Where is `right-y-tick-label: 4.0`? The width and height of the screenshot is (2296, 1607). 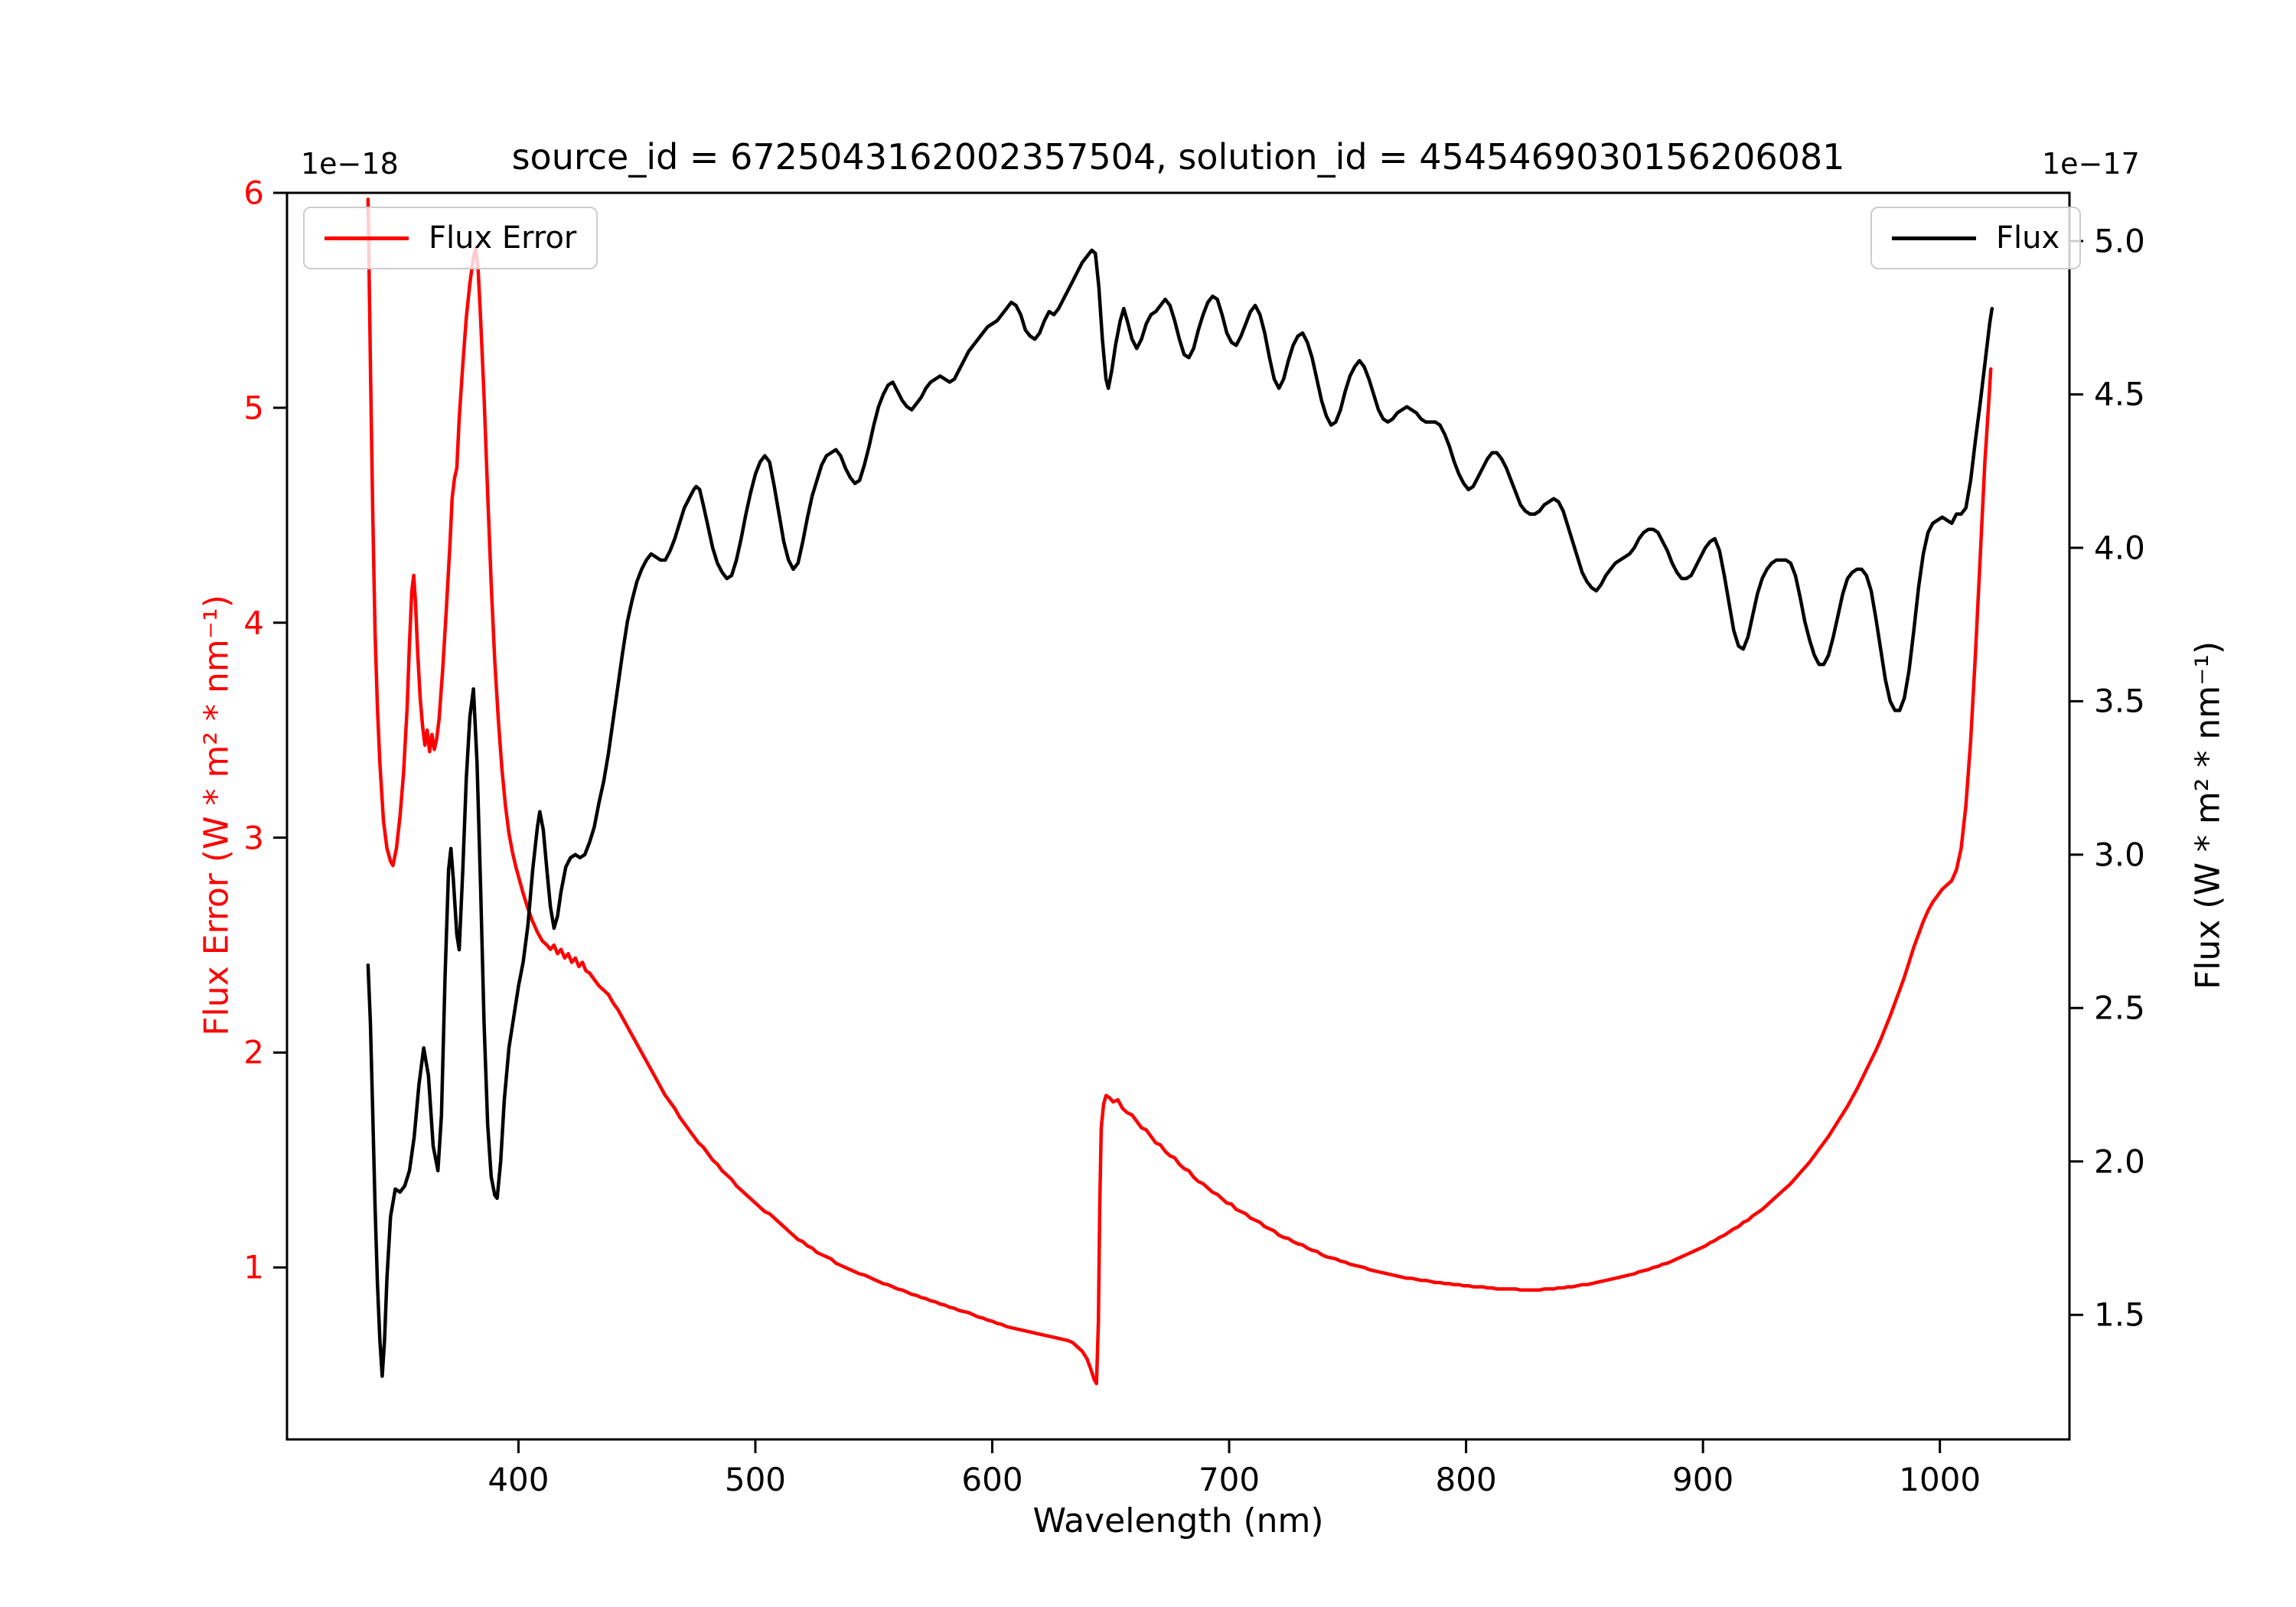
right-y-tick-label: 4.0 is located at coordinates (2119, 548).